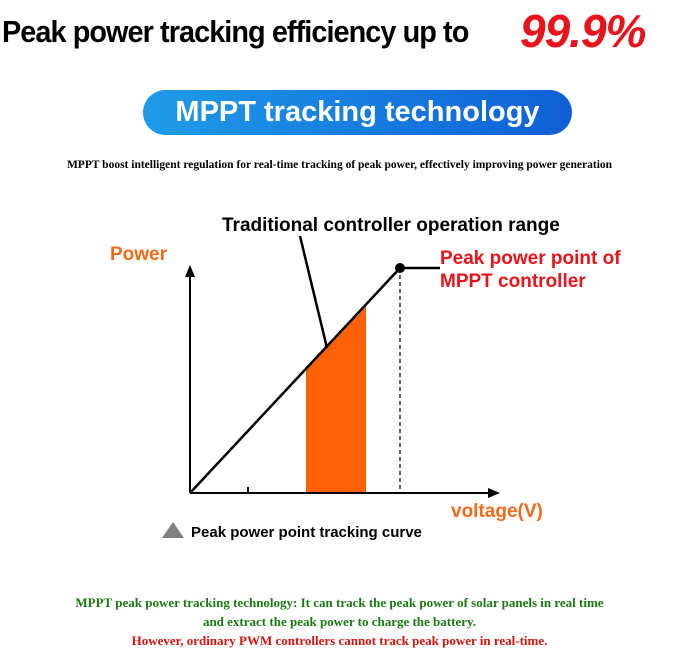  What do you see at coordinates (295, 380) in the screenshot?
I see `curve` at bounding box center [295, 380].